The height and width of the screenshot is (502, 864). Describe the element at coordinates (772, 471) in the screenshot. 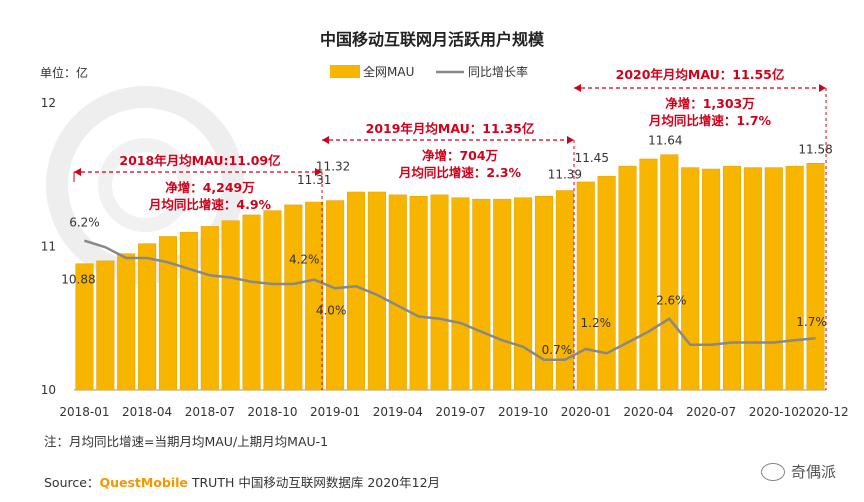

I see `wechat-icon` at that location.